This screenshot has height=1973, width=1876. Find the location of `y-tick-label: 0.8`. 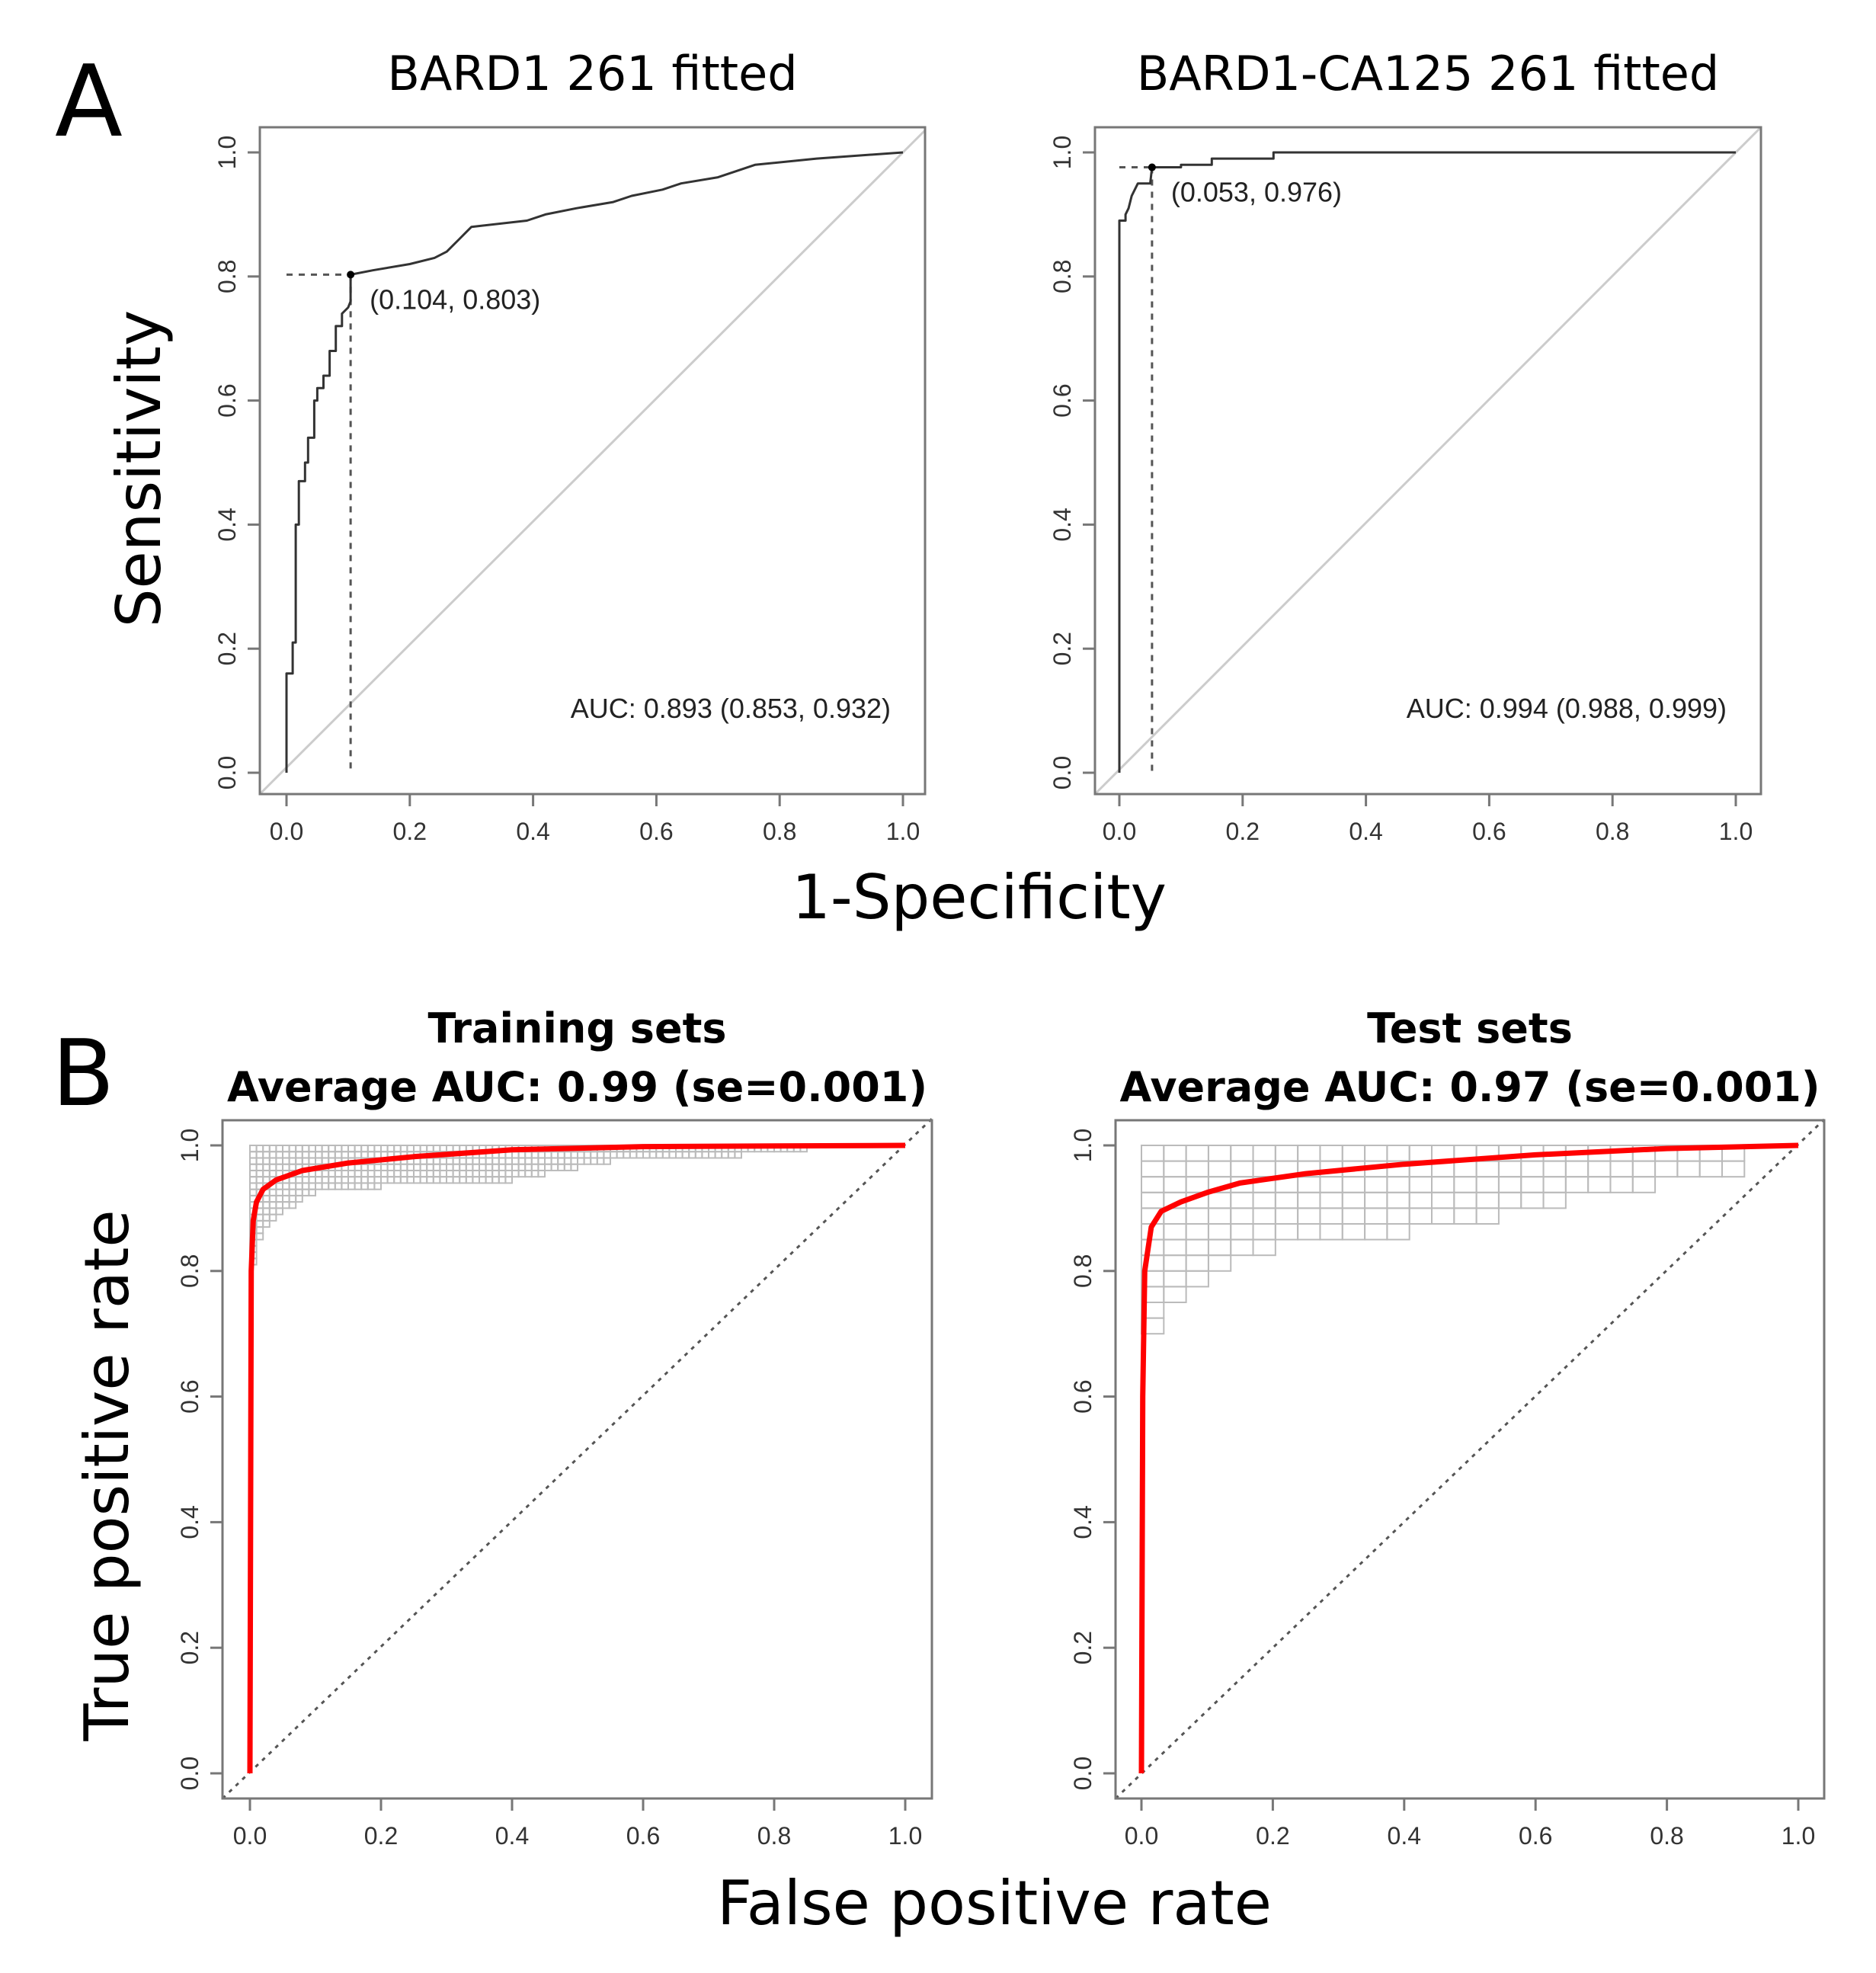

y-tick-label: 0.8 is located at coordinates (1062, 276).